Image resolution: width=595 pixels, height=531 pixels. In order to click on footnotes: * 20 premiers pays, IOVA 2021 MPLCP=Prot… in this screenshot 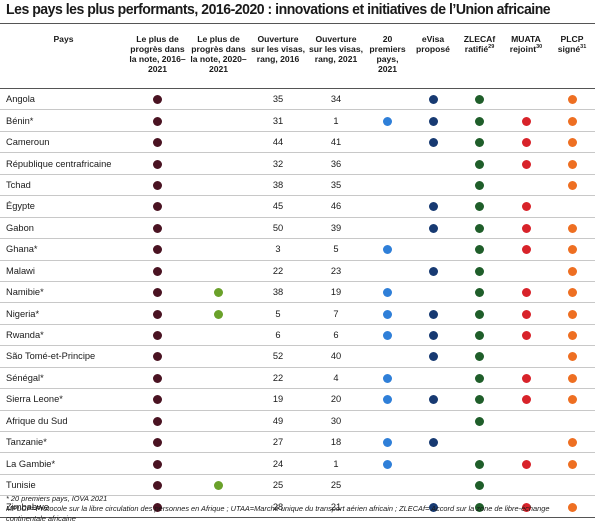, I will do `click(296, 509)`.